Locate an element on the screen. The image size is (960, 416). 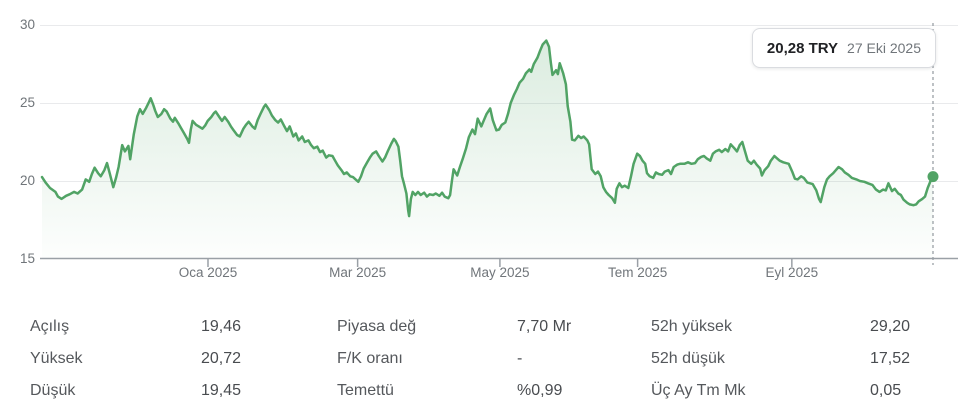
stat-label: Üç Ay Tm Mk is located at coordinates (698, 390).